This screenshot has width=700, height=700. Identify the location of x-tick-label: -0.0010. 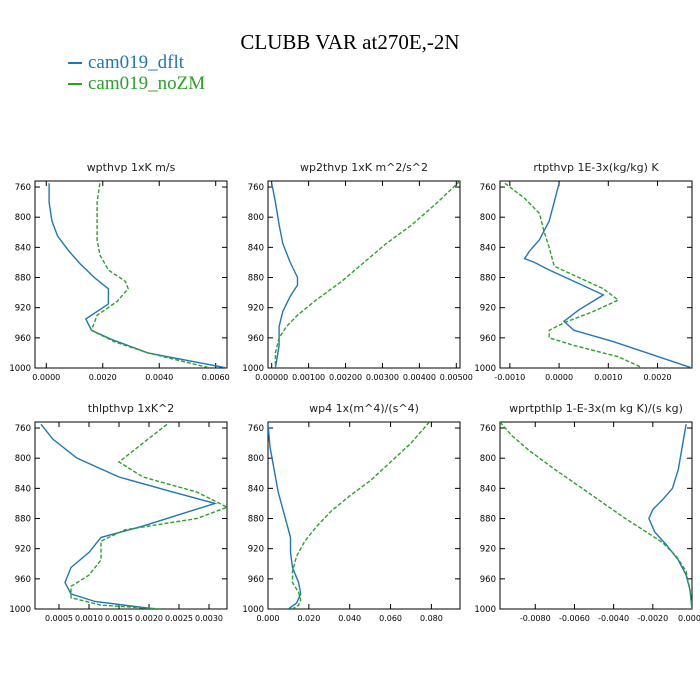
(509, 377).